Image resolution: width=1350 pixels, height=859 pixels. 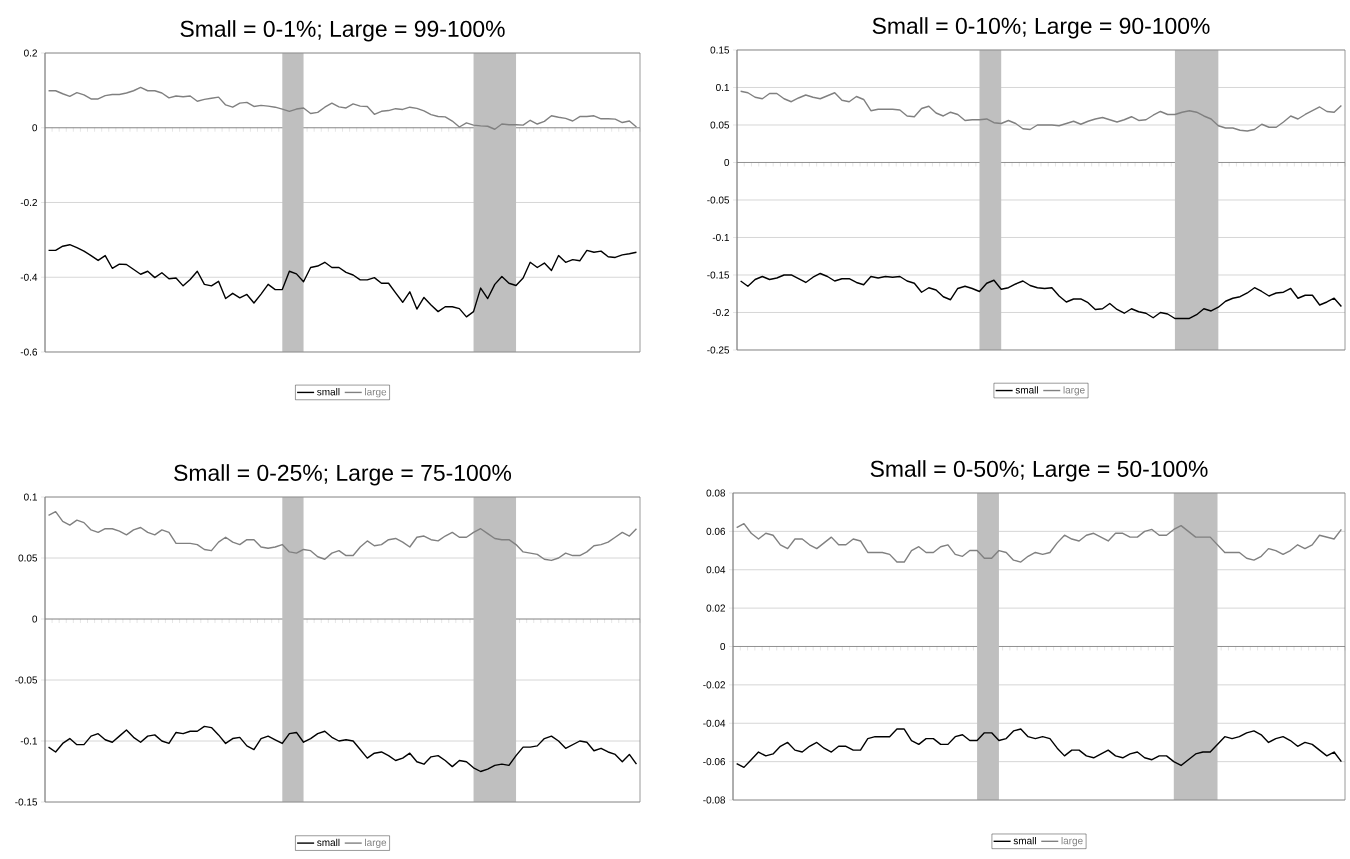 I want to click on y-tick-label: 0.15, so click(x=720, y=50).